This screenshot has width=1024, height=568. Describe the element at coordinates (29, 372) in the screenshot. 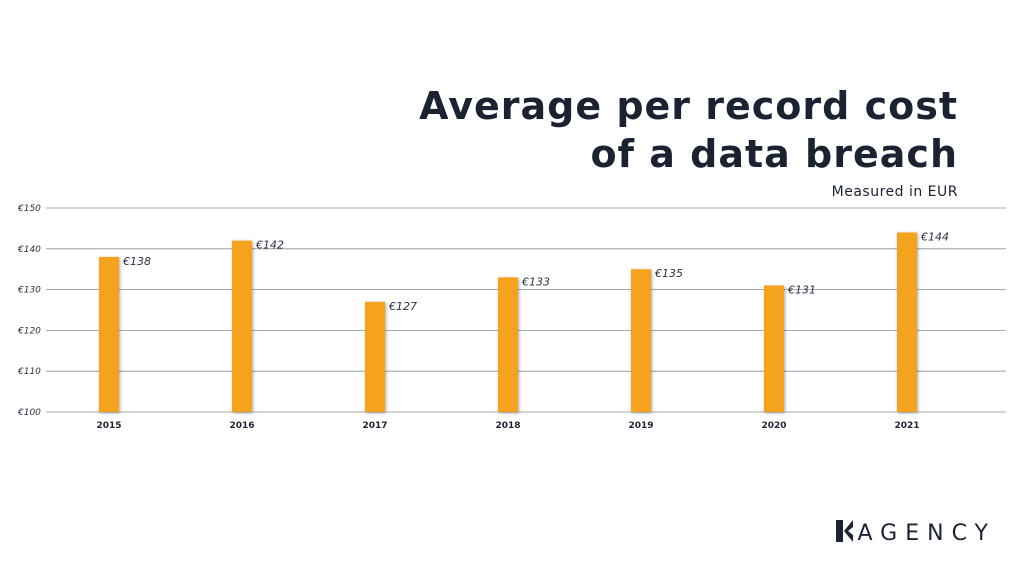

I see `y-tick-label: €110` at that location.